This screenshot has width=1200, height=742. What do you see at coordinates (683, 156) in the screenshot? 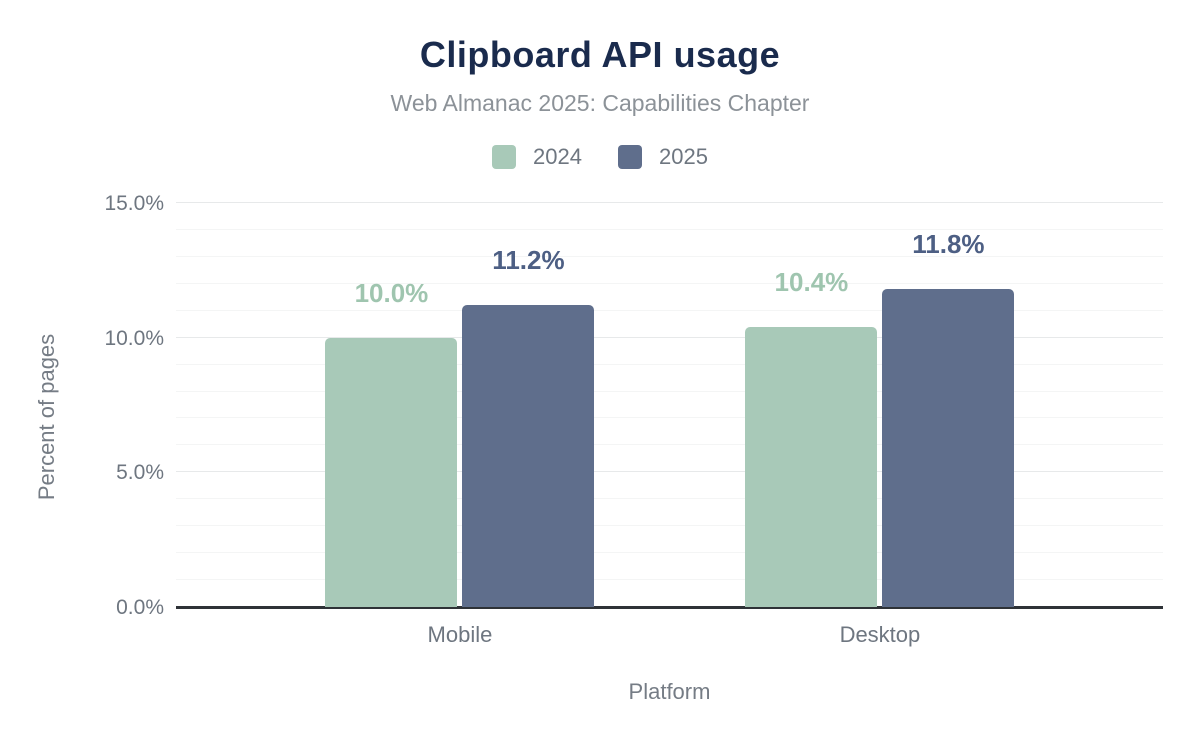
I see `legend-label: 2025` at bounding box center [683, 156].